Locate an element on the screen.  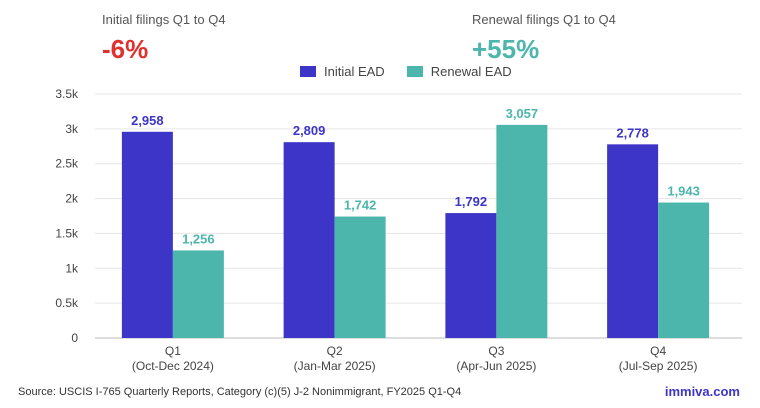
x-tick-label: Q1 is located at coordinates (173, 351).